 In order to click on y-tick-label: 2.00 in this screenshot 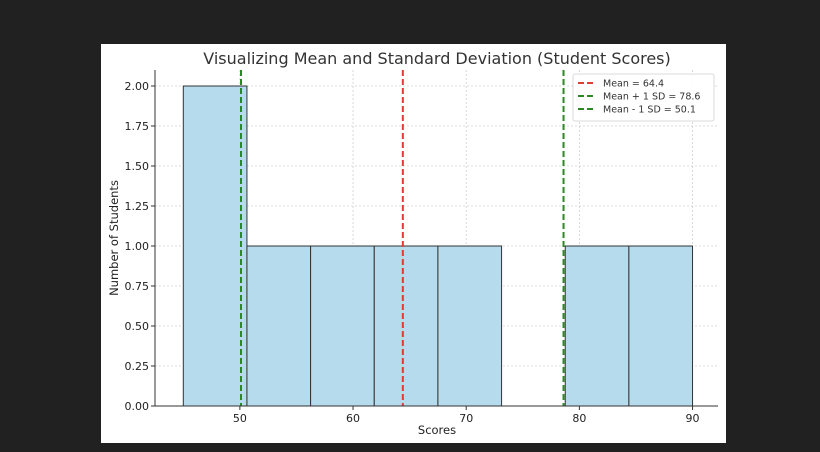, I will do `click(137, 86)`.